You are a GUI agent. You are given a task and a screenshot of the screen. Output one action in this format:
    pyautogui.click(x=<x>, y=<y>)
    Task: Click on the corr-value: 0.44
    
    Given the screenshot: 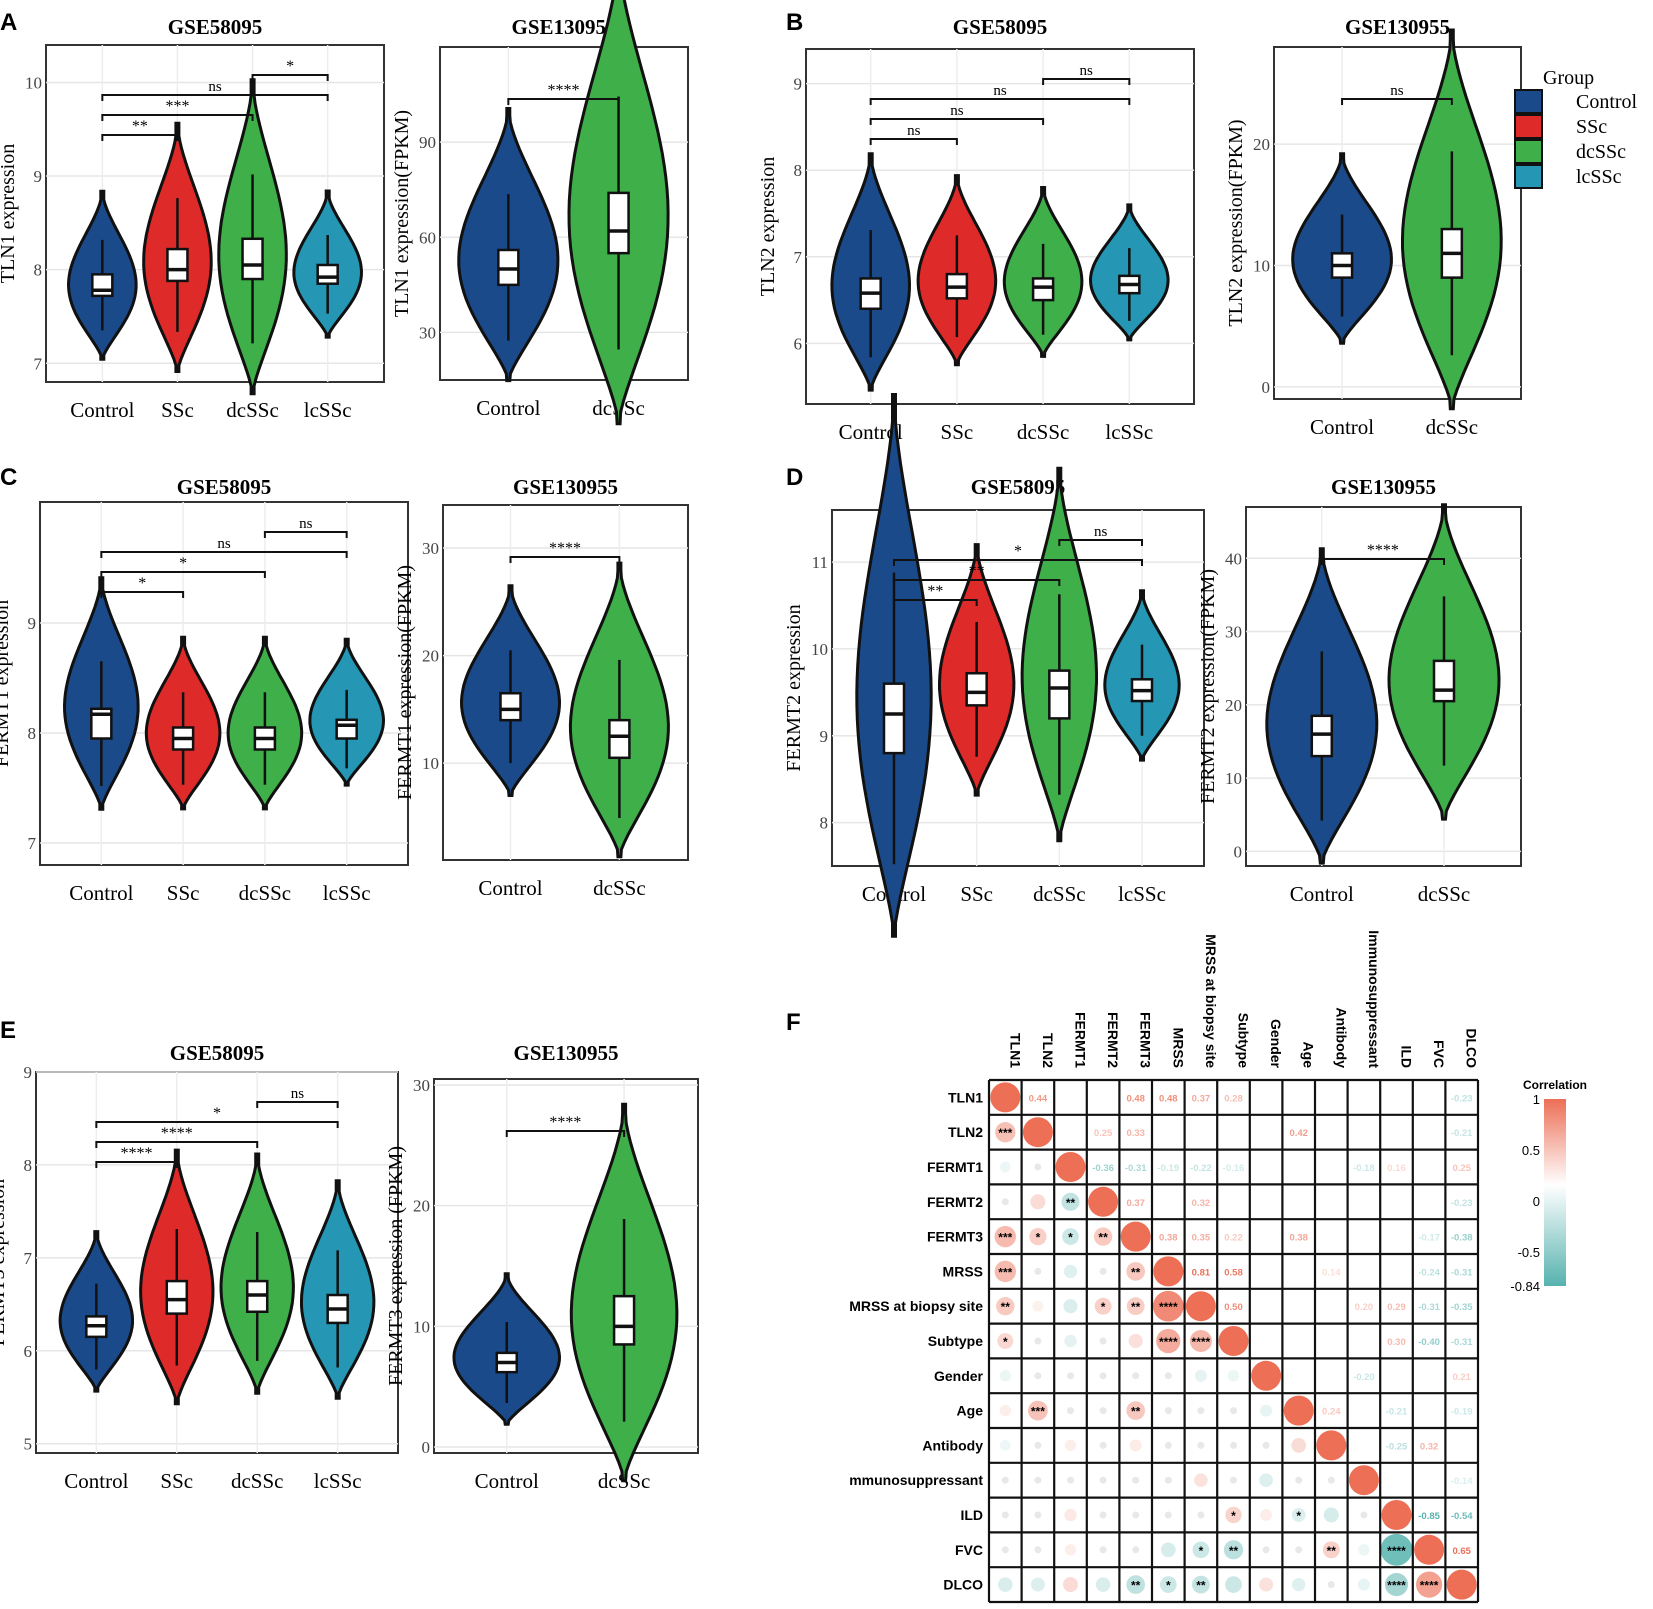 What is the action you would take?
    pyautogui.click(x=1038, y=1098)
    